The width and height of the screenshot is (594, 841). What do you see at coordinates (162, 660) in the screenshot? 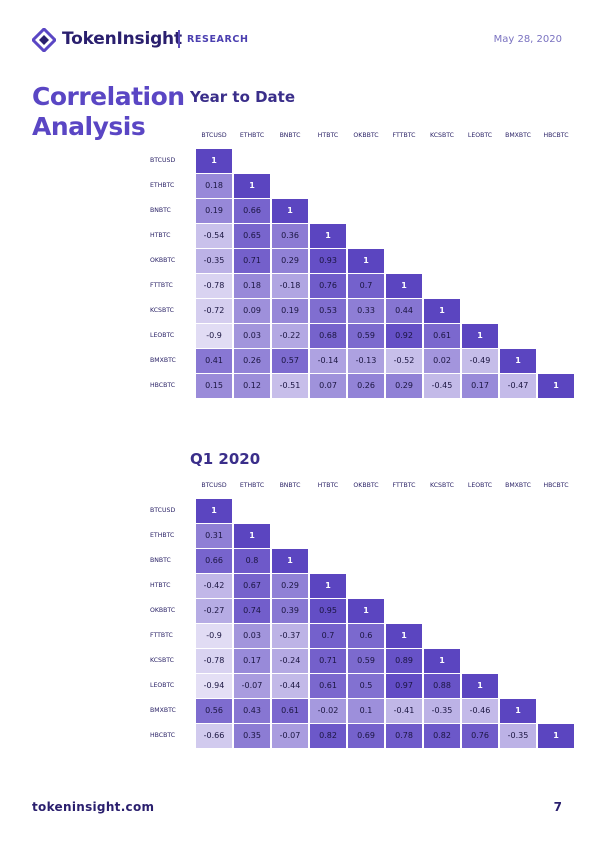
I see `row-label: KCSBTC` at bounding box center [162, 660].